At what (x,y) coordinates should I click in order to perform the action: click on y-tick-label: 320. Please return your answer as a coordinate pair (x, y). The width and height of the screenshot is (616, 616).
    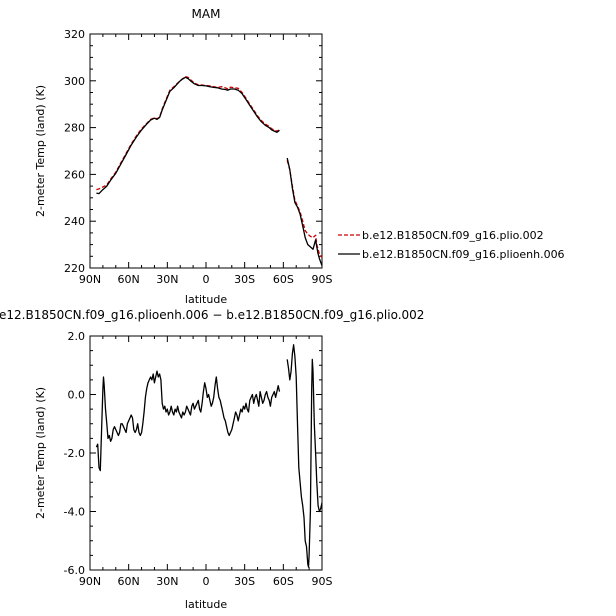
    Looking at the image, I should click on (74, 34).